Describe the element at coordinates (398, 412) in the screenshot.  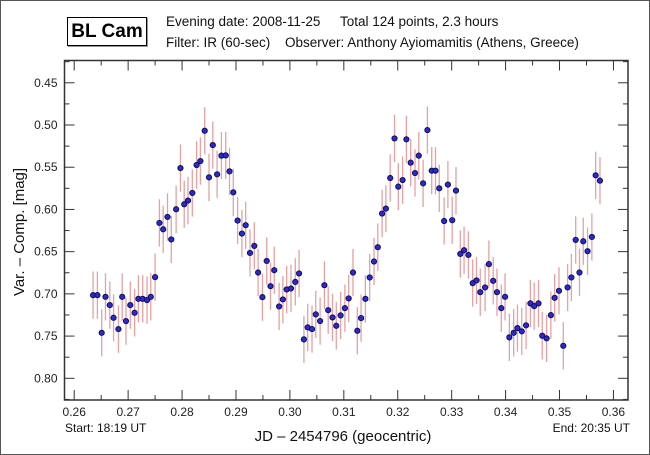
I see `x-tick-label: 0.32` at that location.